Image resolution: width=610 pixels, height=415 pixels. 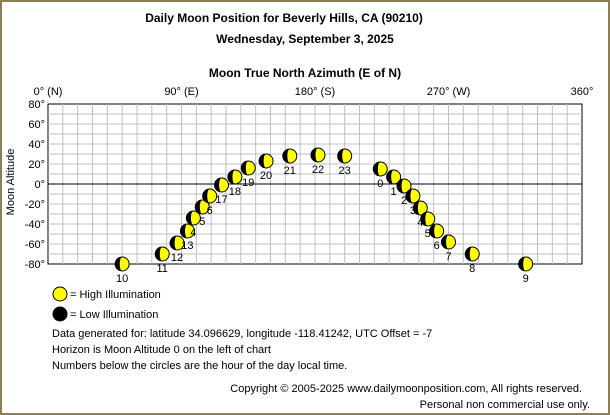 I want to click on legend: = High Illumination = Low Illumination, so click(x=106, y=304).